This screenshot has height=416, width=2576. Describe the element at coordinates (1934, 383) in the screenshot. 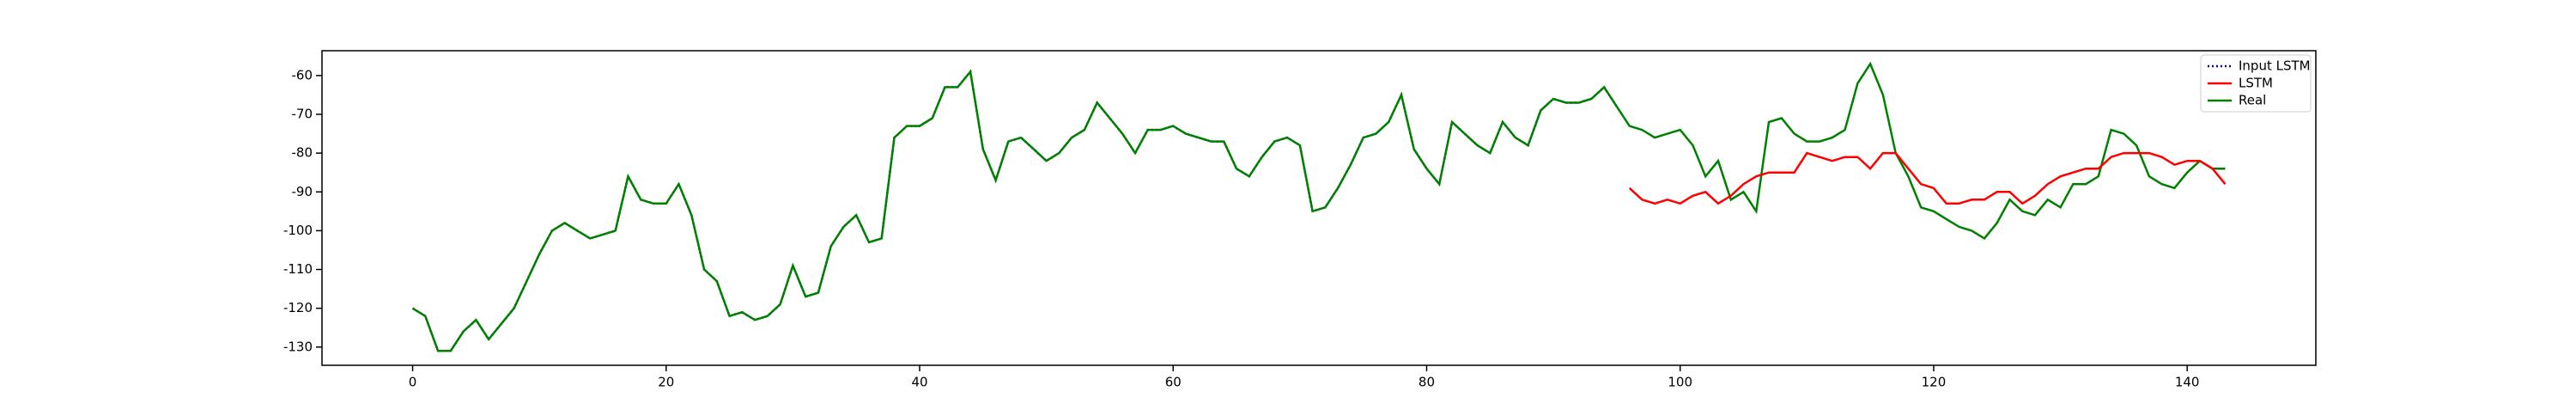

I see `x-tick-label: 120` at that location.